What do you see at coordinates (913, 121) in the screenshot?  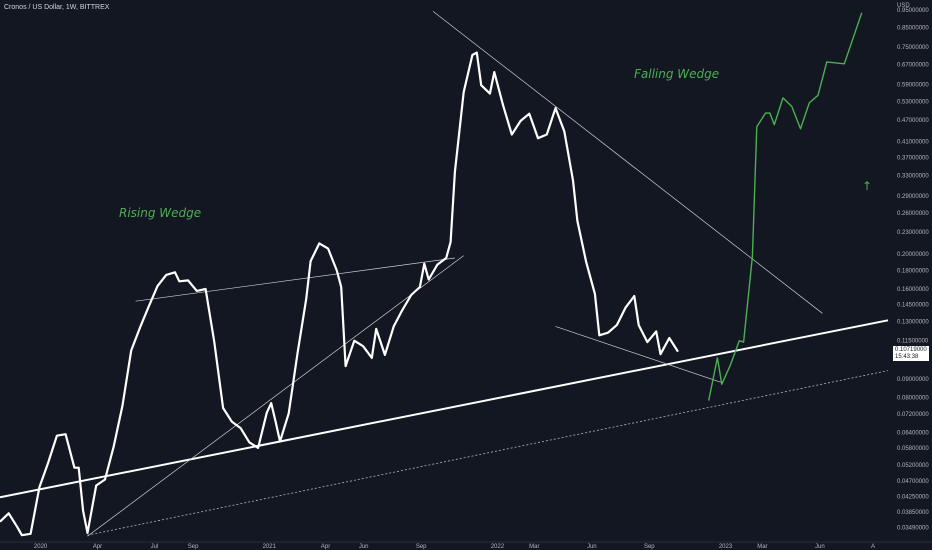 I see `price-tick-label: 0.47000000` at bounding box center [913, 121].